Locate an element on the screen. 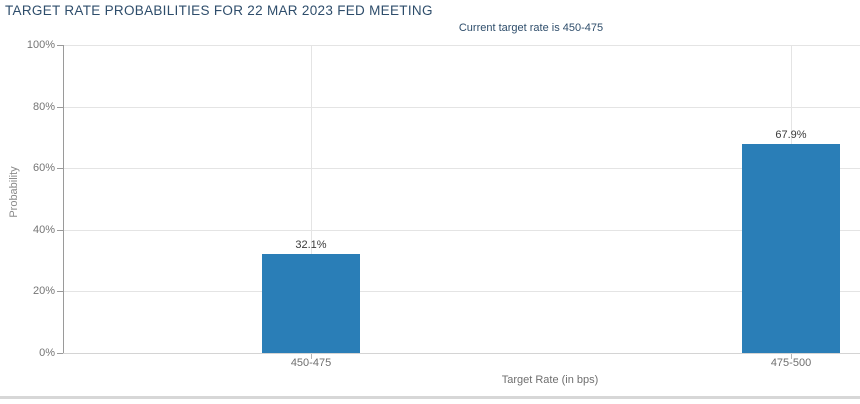 The height and width of the screenshot is (404, 860). y-tick-label: 40% is located at coordinates (43, 230).